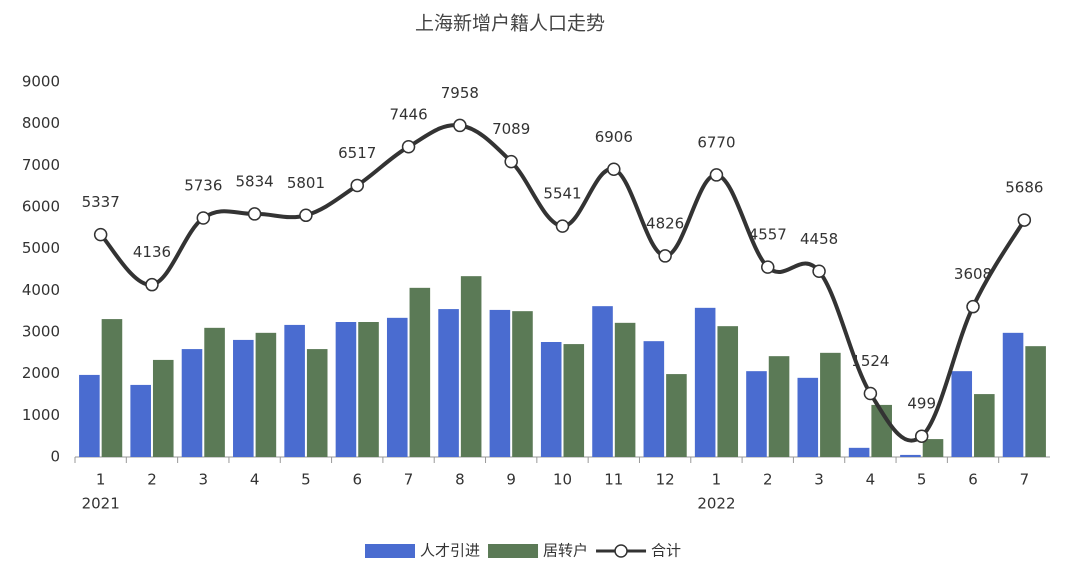 The width and height of the screenshot is (1080, 584). I want to click on data-label: 1524, so click(870, 361).